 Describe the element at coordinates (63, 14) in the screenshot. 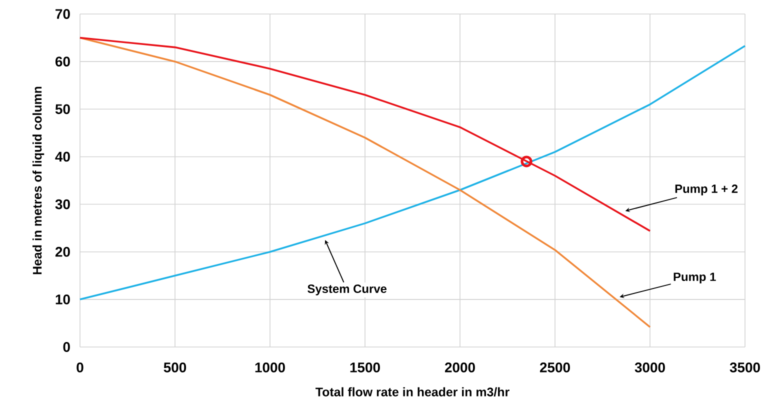

I see `y-tick-label: 70` at that location.